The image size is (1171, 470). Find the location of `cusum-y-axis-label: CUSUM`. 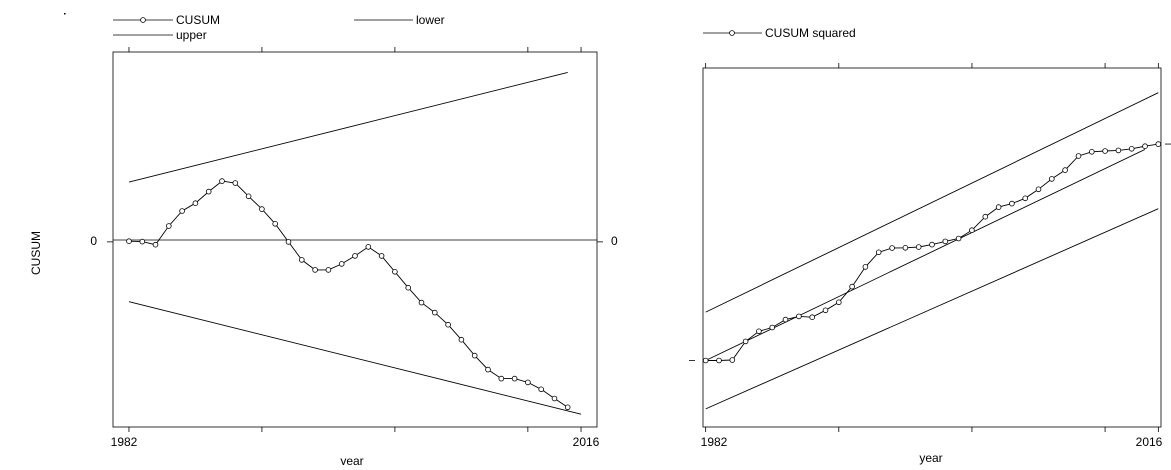

cusum-y-axis-label: CUSUM is located at coordinates (36, 253).